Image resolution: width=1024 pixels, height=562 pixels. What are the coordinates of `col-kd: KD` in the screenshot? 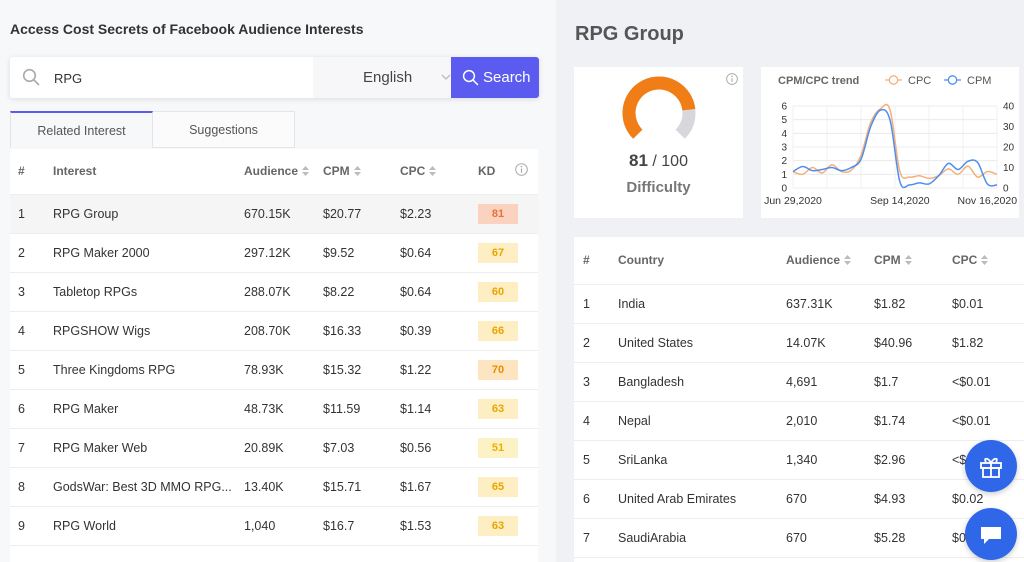 It's located at (487, 171).